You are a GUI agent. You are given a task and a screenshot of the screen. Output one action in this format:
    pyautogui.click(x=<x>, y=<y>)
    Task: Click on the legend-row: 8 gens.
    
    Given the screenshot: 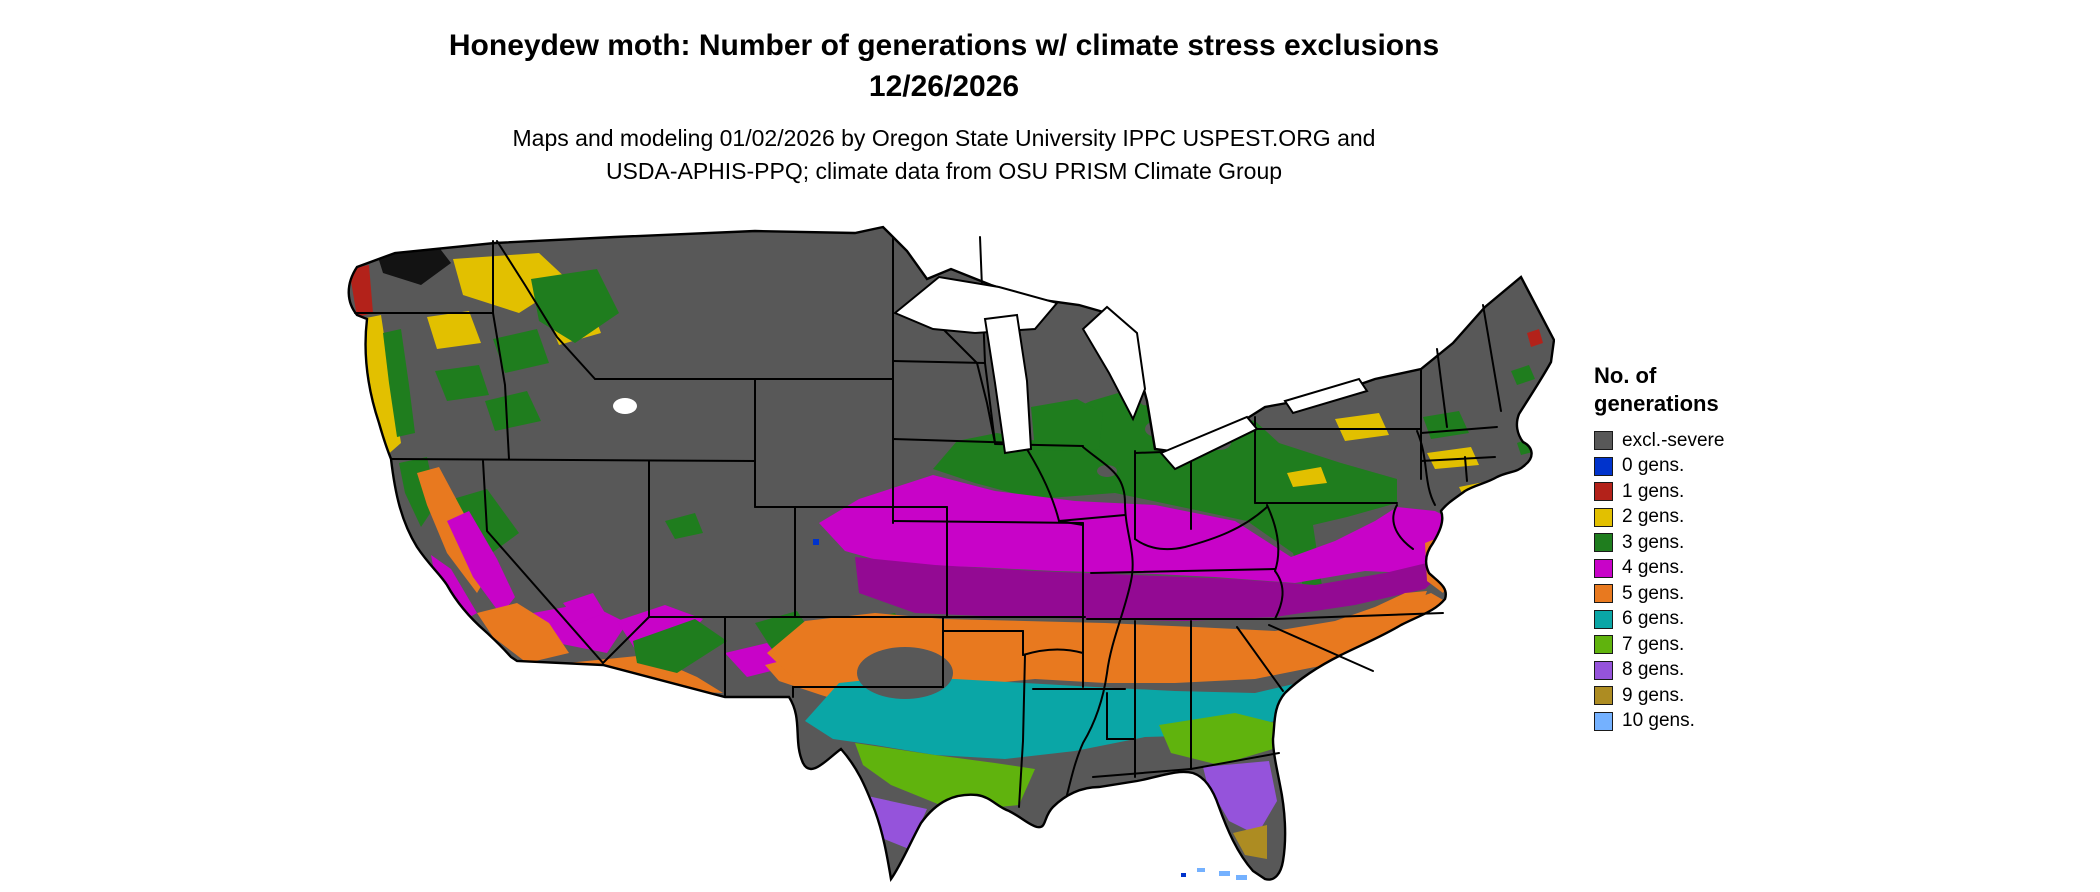 What is the action you would take?
    pyautogui.click(x=1659, y=671)
    